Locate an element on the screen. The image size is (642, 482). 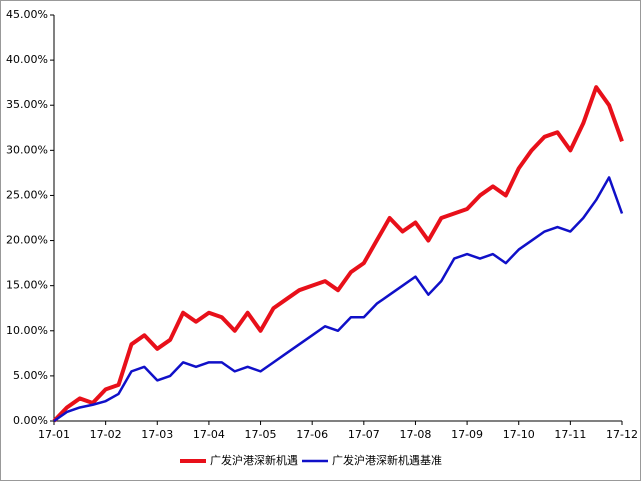
legend-label: 广发沪港深新机遇基准 is located at coordinates (387, 460).